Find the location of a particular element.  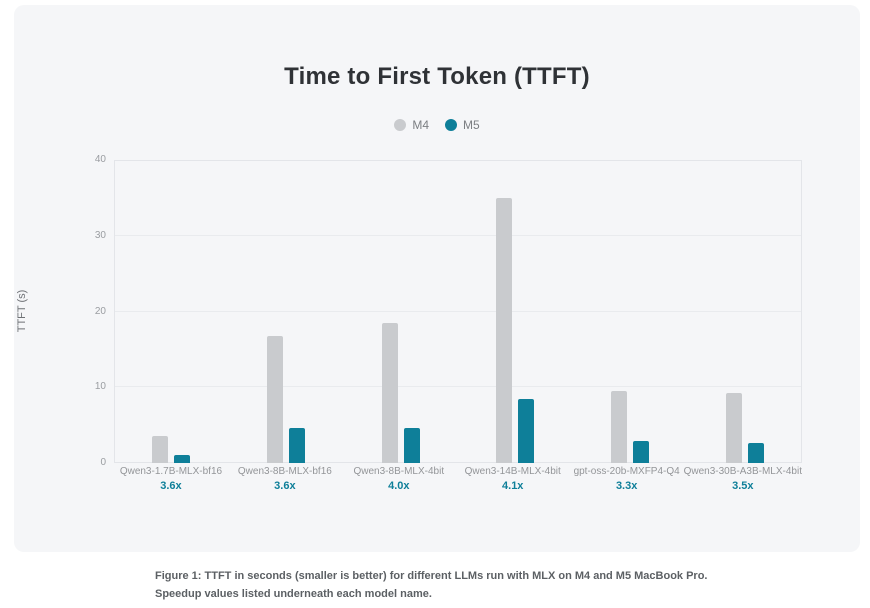

bar-m4-qwen3-8b-mlx-bf16 is located at coordinates (275, 399).